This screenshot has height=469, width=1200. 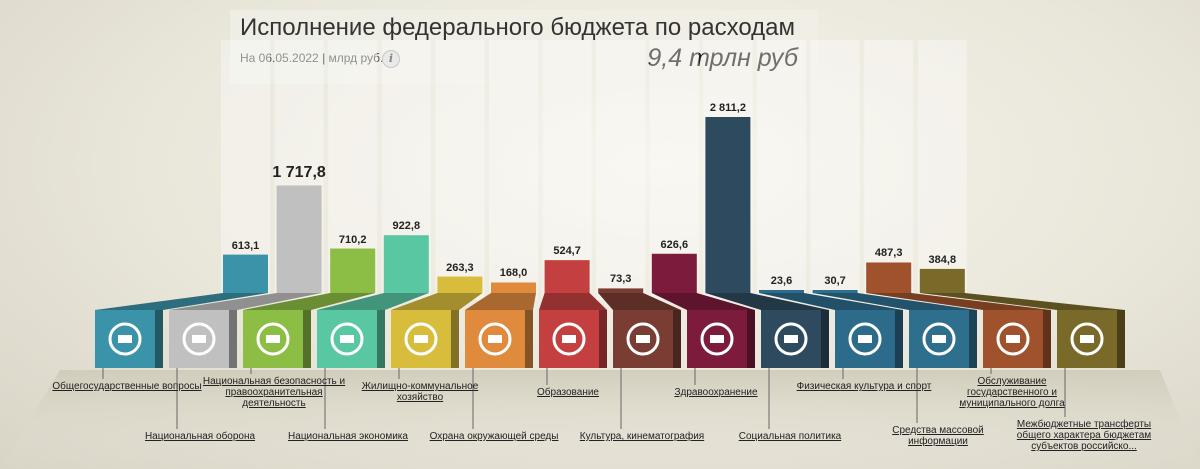 What do you see at coordinates (273, 339) in the screenshot?
I see `handcuffs-icon` at bounding box center [273, 339].